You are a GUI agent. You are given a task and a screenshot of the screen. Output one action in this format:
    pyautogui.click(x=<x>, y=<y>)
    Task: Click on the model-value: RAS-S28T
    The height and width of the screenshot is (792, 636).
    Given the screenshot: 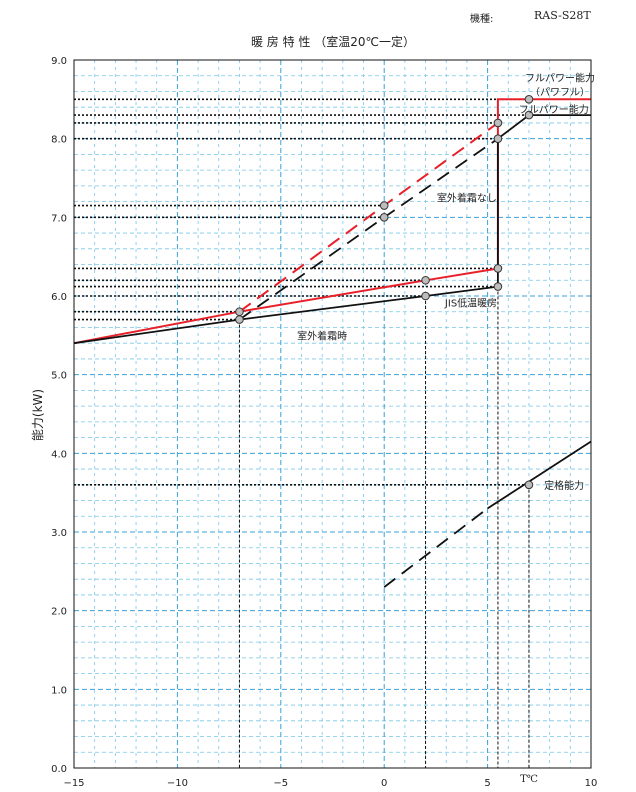 What is the action you would take?
    pyautogui.click(x=562, y=15)
    